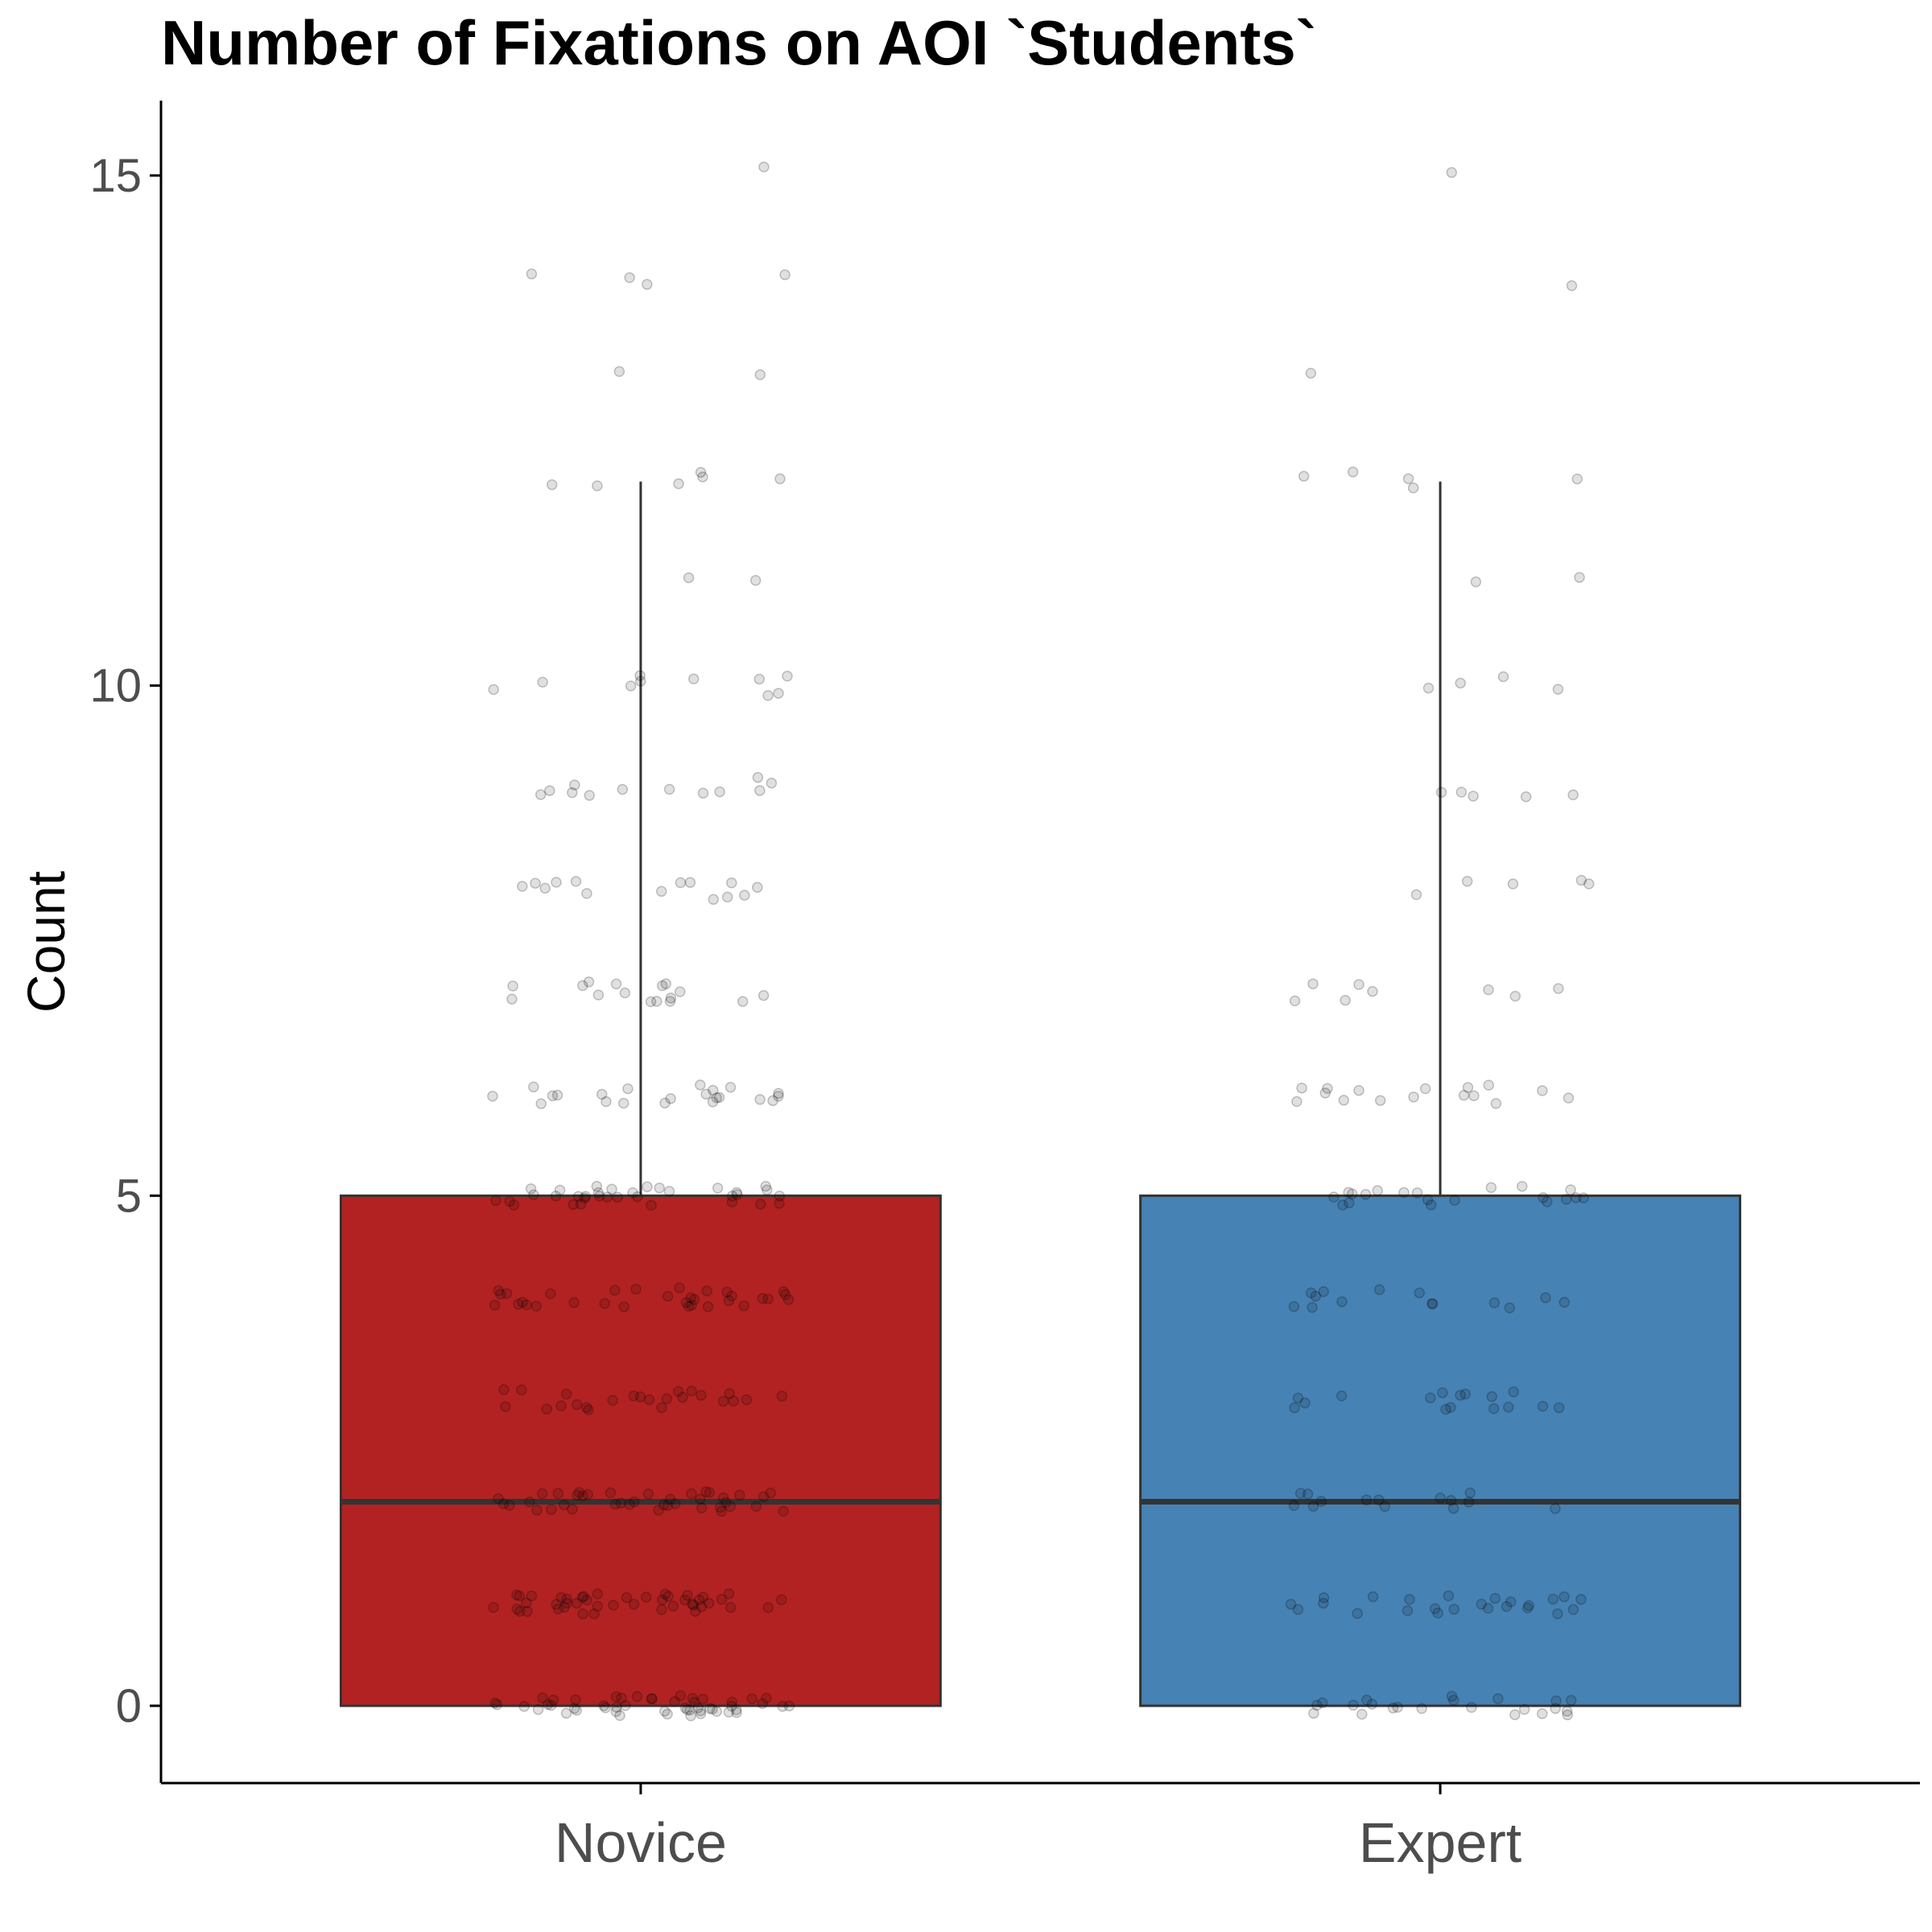 The height and width of the screenshot is (1932, 1932). I want to click on x-tick-label-expert: Expert, so click(1440, 1842).